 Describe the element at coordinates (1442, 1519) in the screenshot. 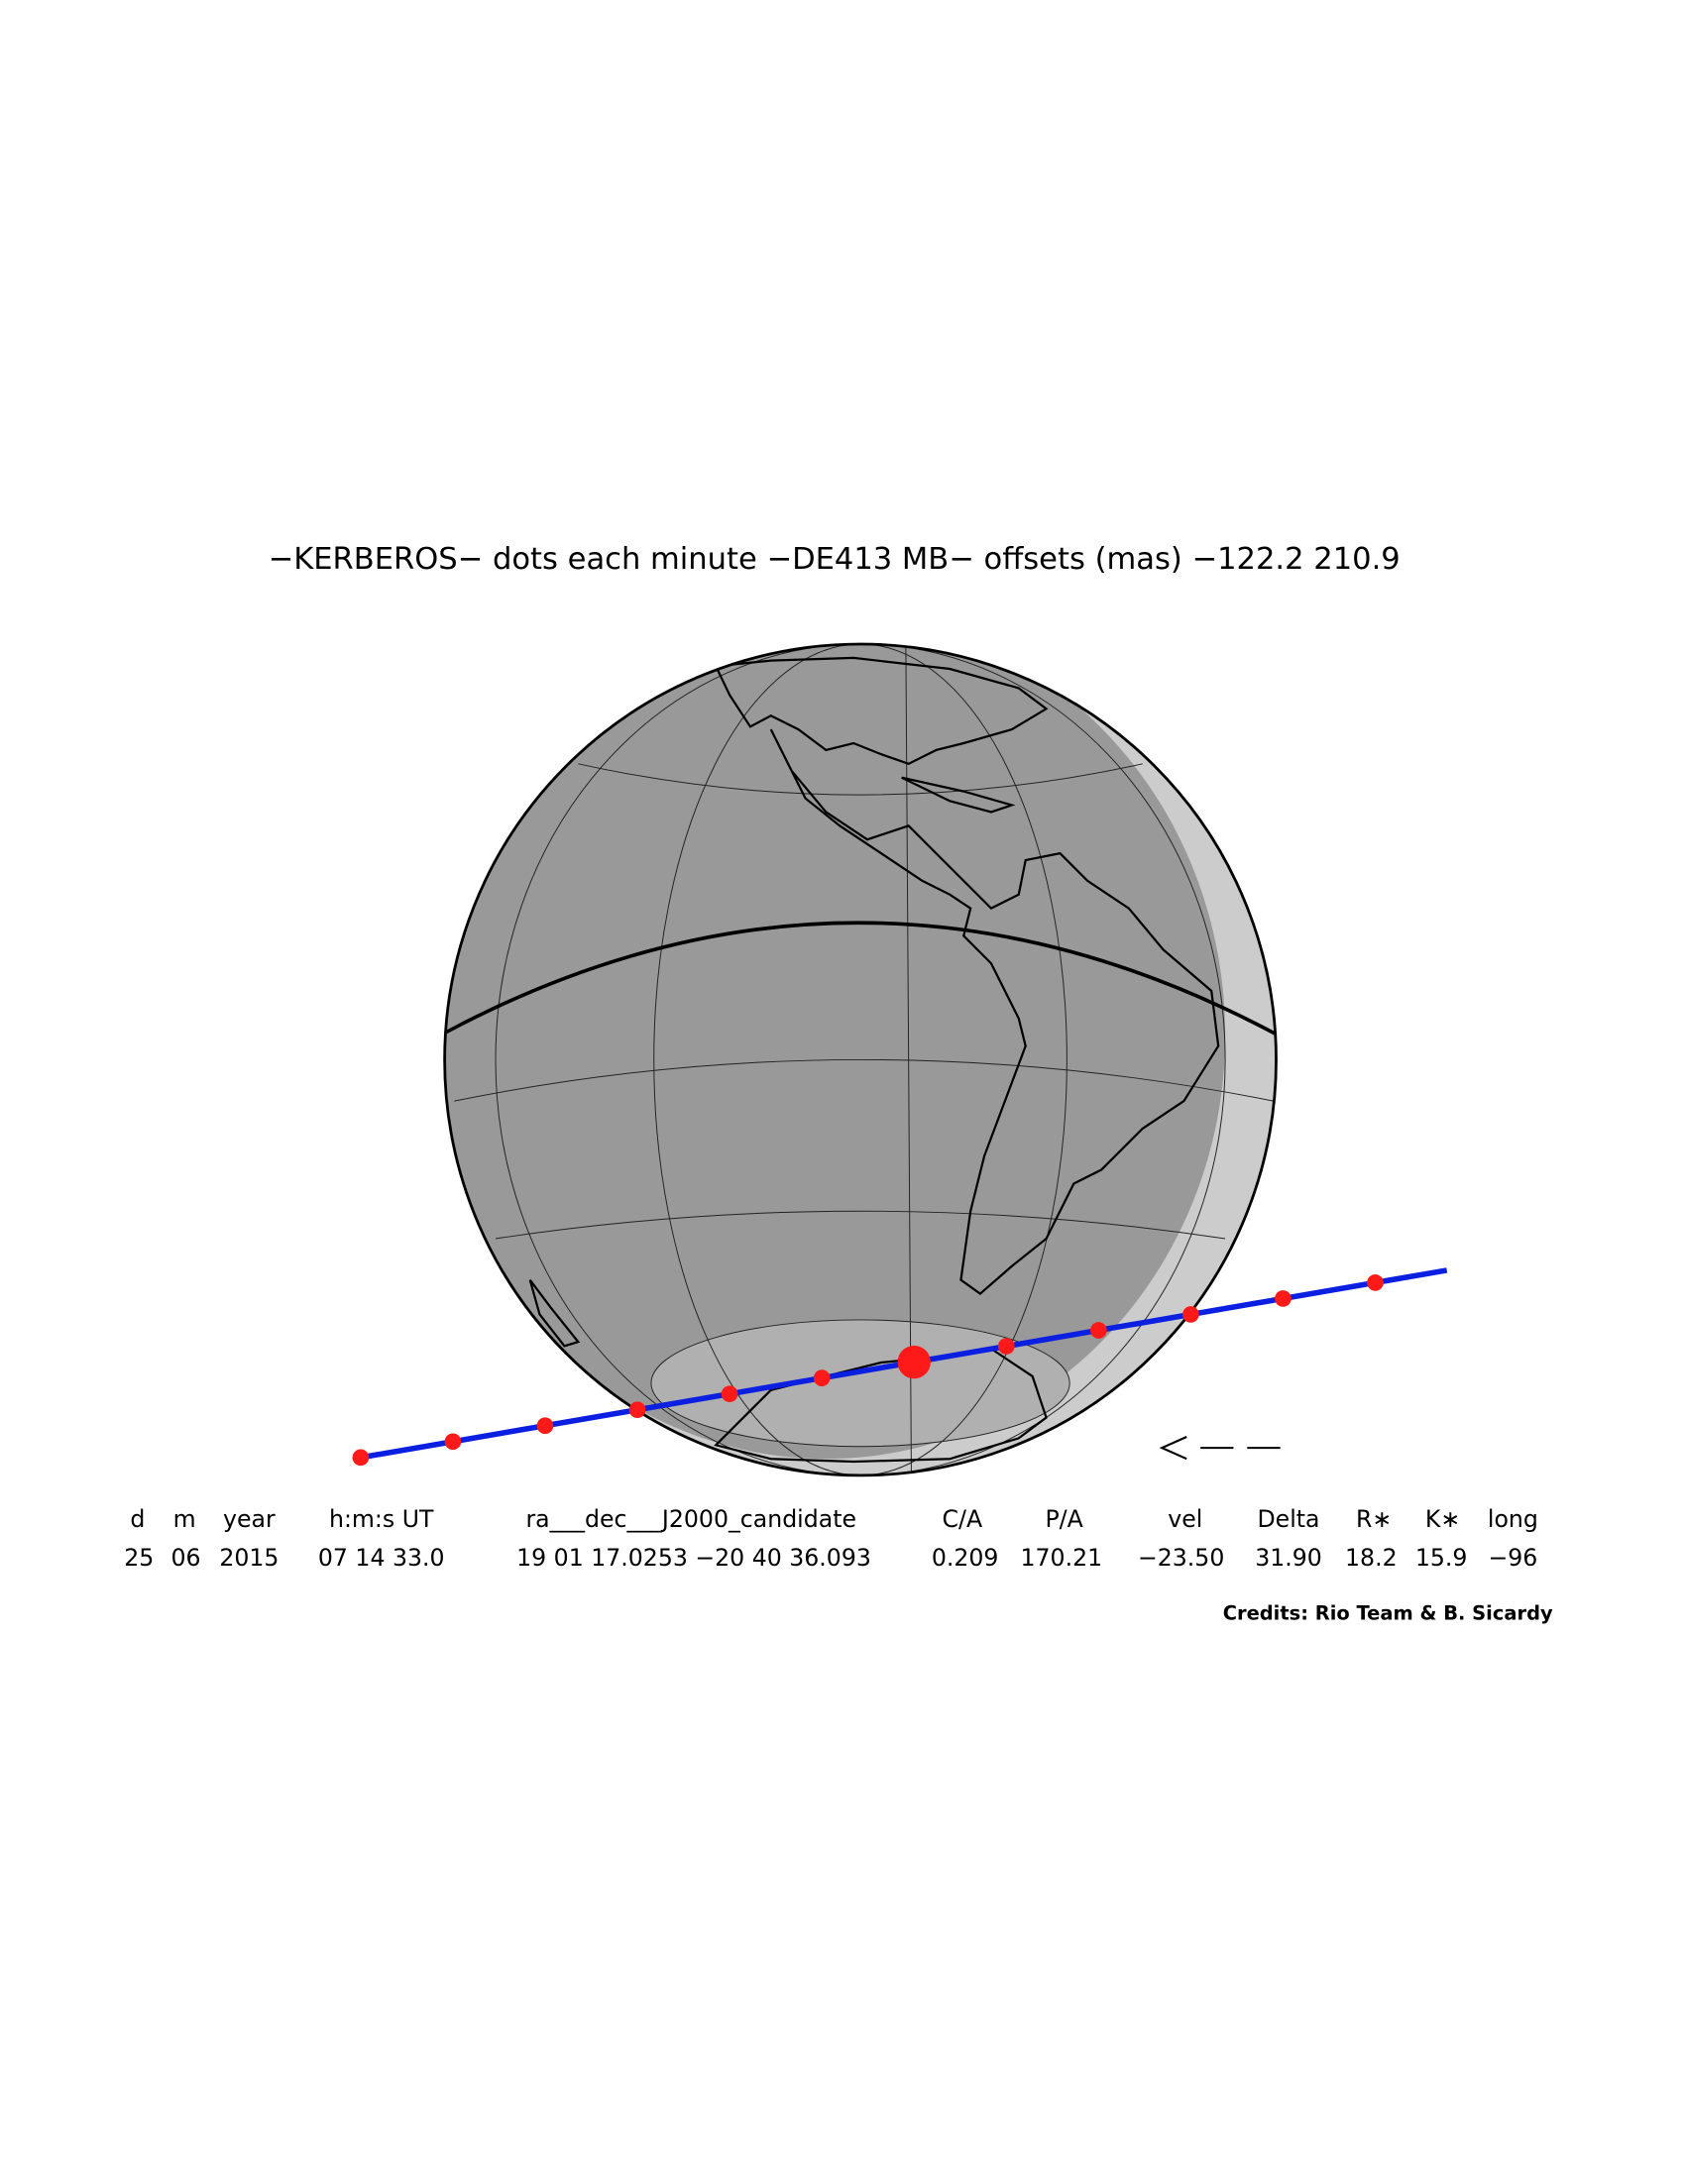

I see `table-header: K∗` at that location.